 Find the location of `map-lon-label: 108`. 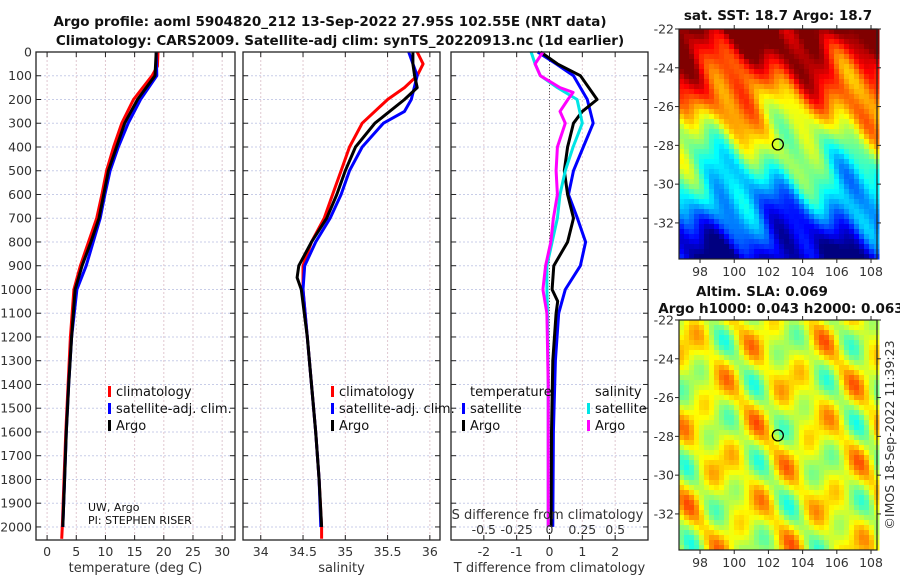

map-lon-label: 108 is located at coordinates (871, 562).